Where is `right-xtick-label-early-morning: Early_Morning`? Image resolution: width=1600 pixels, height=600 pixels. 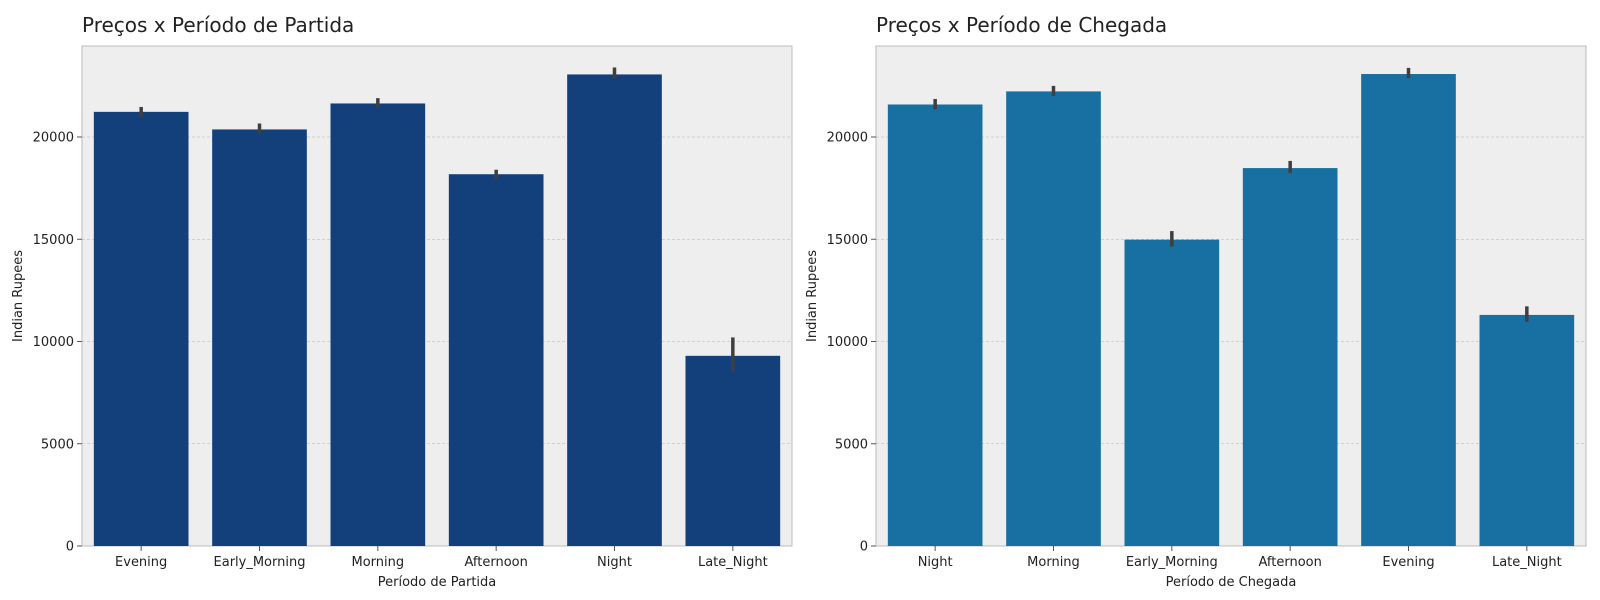 right-xtick-label-early-morning: Early_Morning is located at coordinates (1172, 562).